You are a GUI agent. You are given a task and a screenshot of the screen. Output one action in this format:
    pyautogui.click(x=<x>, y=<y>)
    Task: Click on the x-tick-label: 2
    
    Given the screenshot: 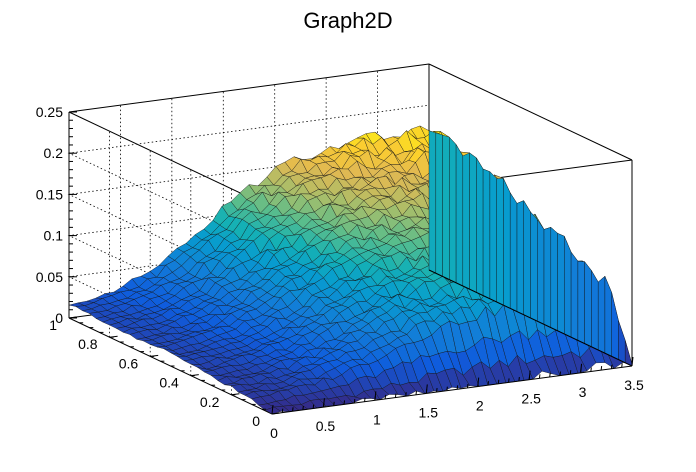 What is the action you would take?
    pyautogui.click(x=480, y=406)
    